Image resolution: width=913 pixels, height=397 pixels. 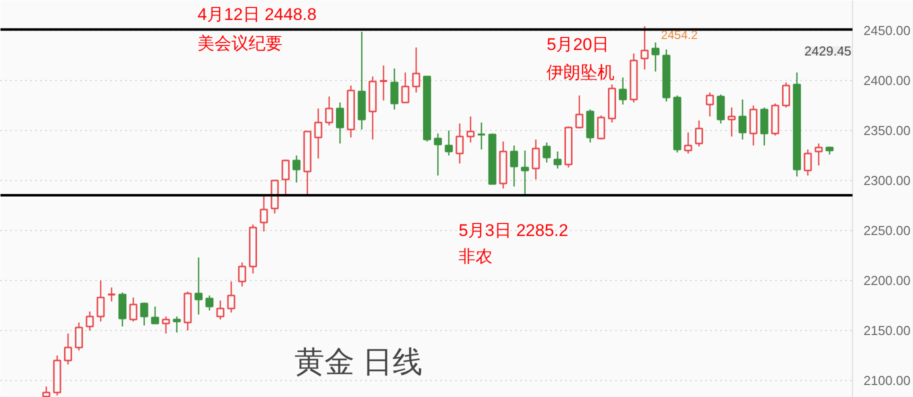 I want to click on y-tick-label: 2100.00, so click(x=887, y=380).